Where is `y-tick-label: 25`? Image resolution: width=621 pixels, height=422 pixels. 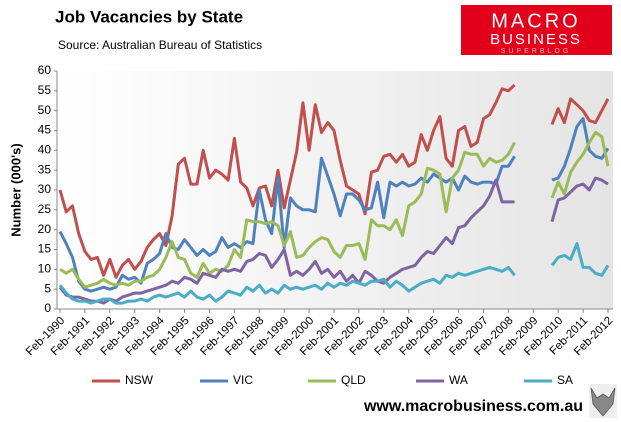
y-tick-label: 25 is located at coordinates (45, 209).